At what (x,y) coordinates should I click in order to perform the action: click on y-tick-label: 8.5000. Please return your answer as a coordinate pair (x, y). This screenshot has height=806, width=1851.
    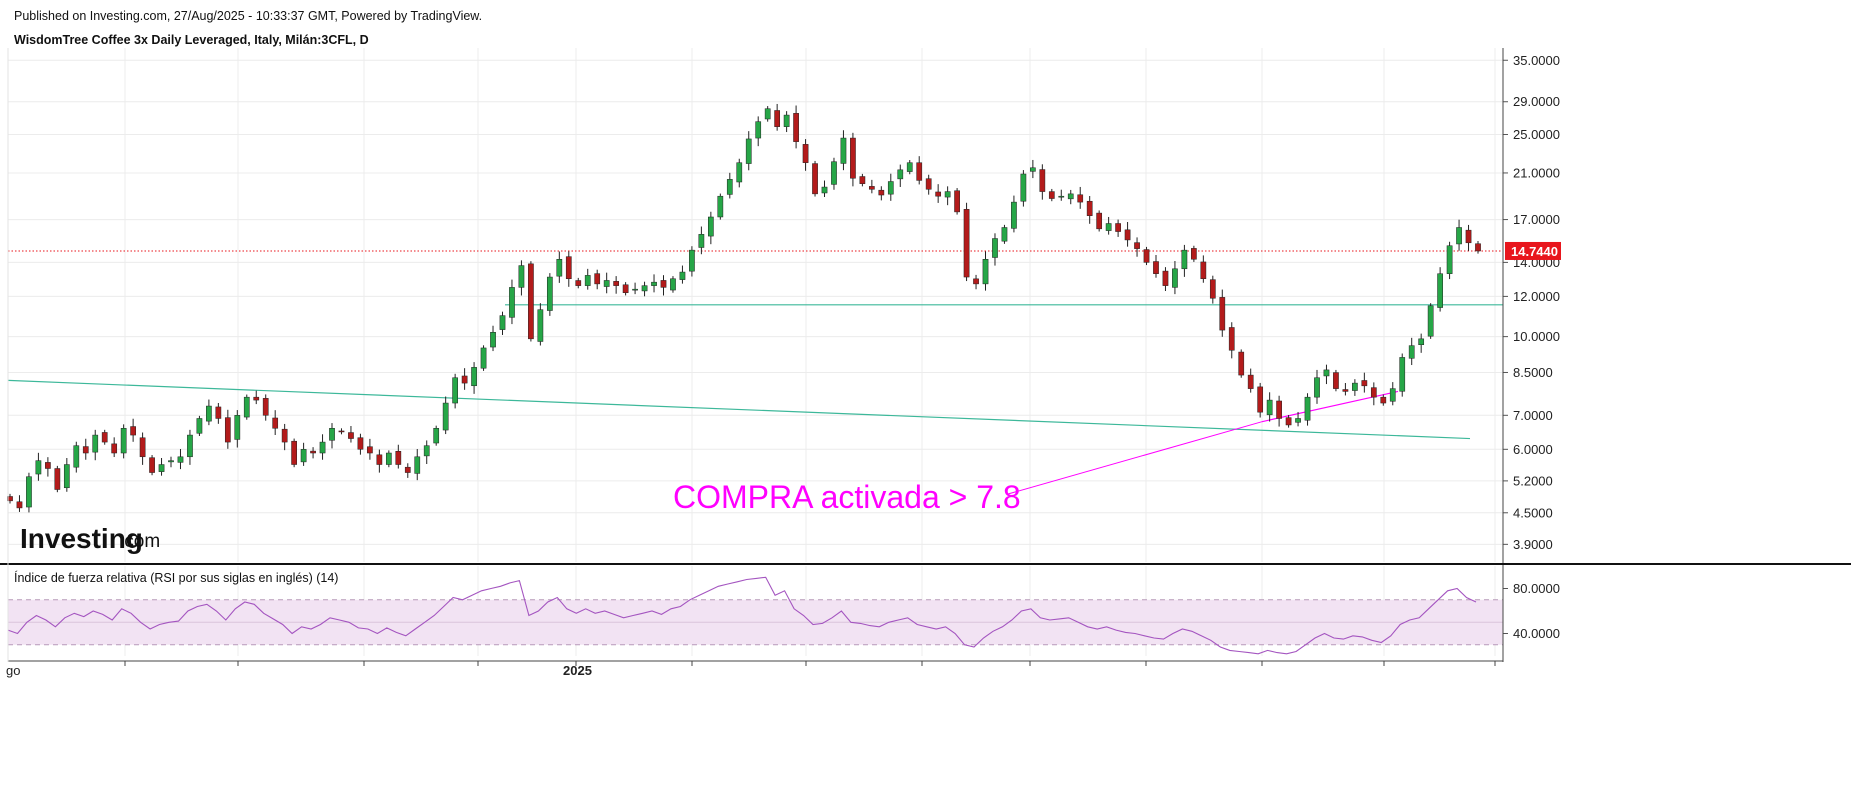
    Looking at the image, I should click on (1533, 372).